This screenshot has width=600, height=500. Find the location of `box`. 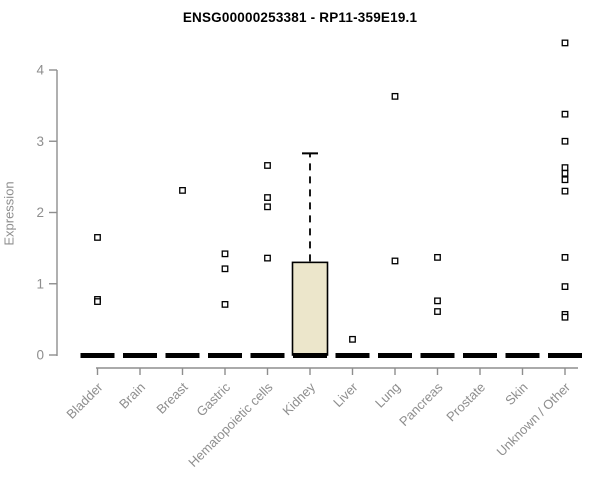

box is located at coordinates (310, 308).